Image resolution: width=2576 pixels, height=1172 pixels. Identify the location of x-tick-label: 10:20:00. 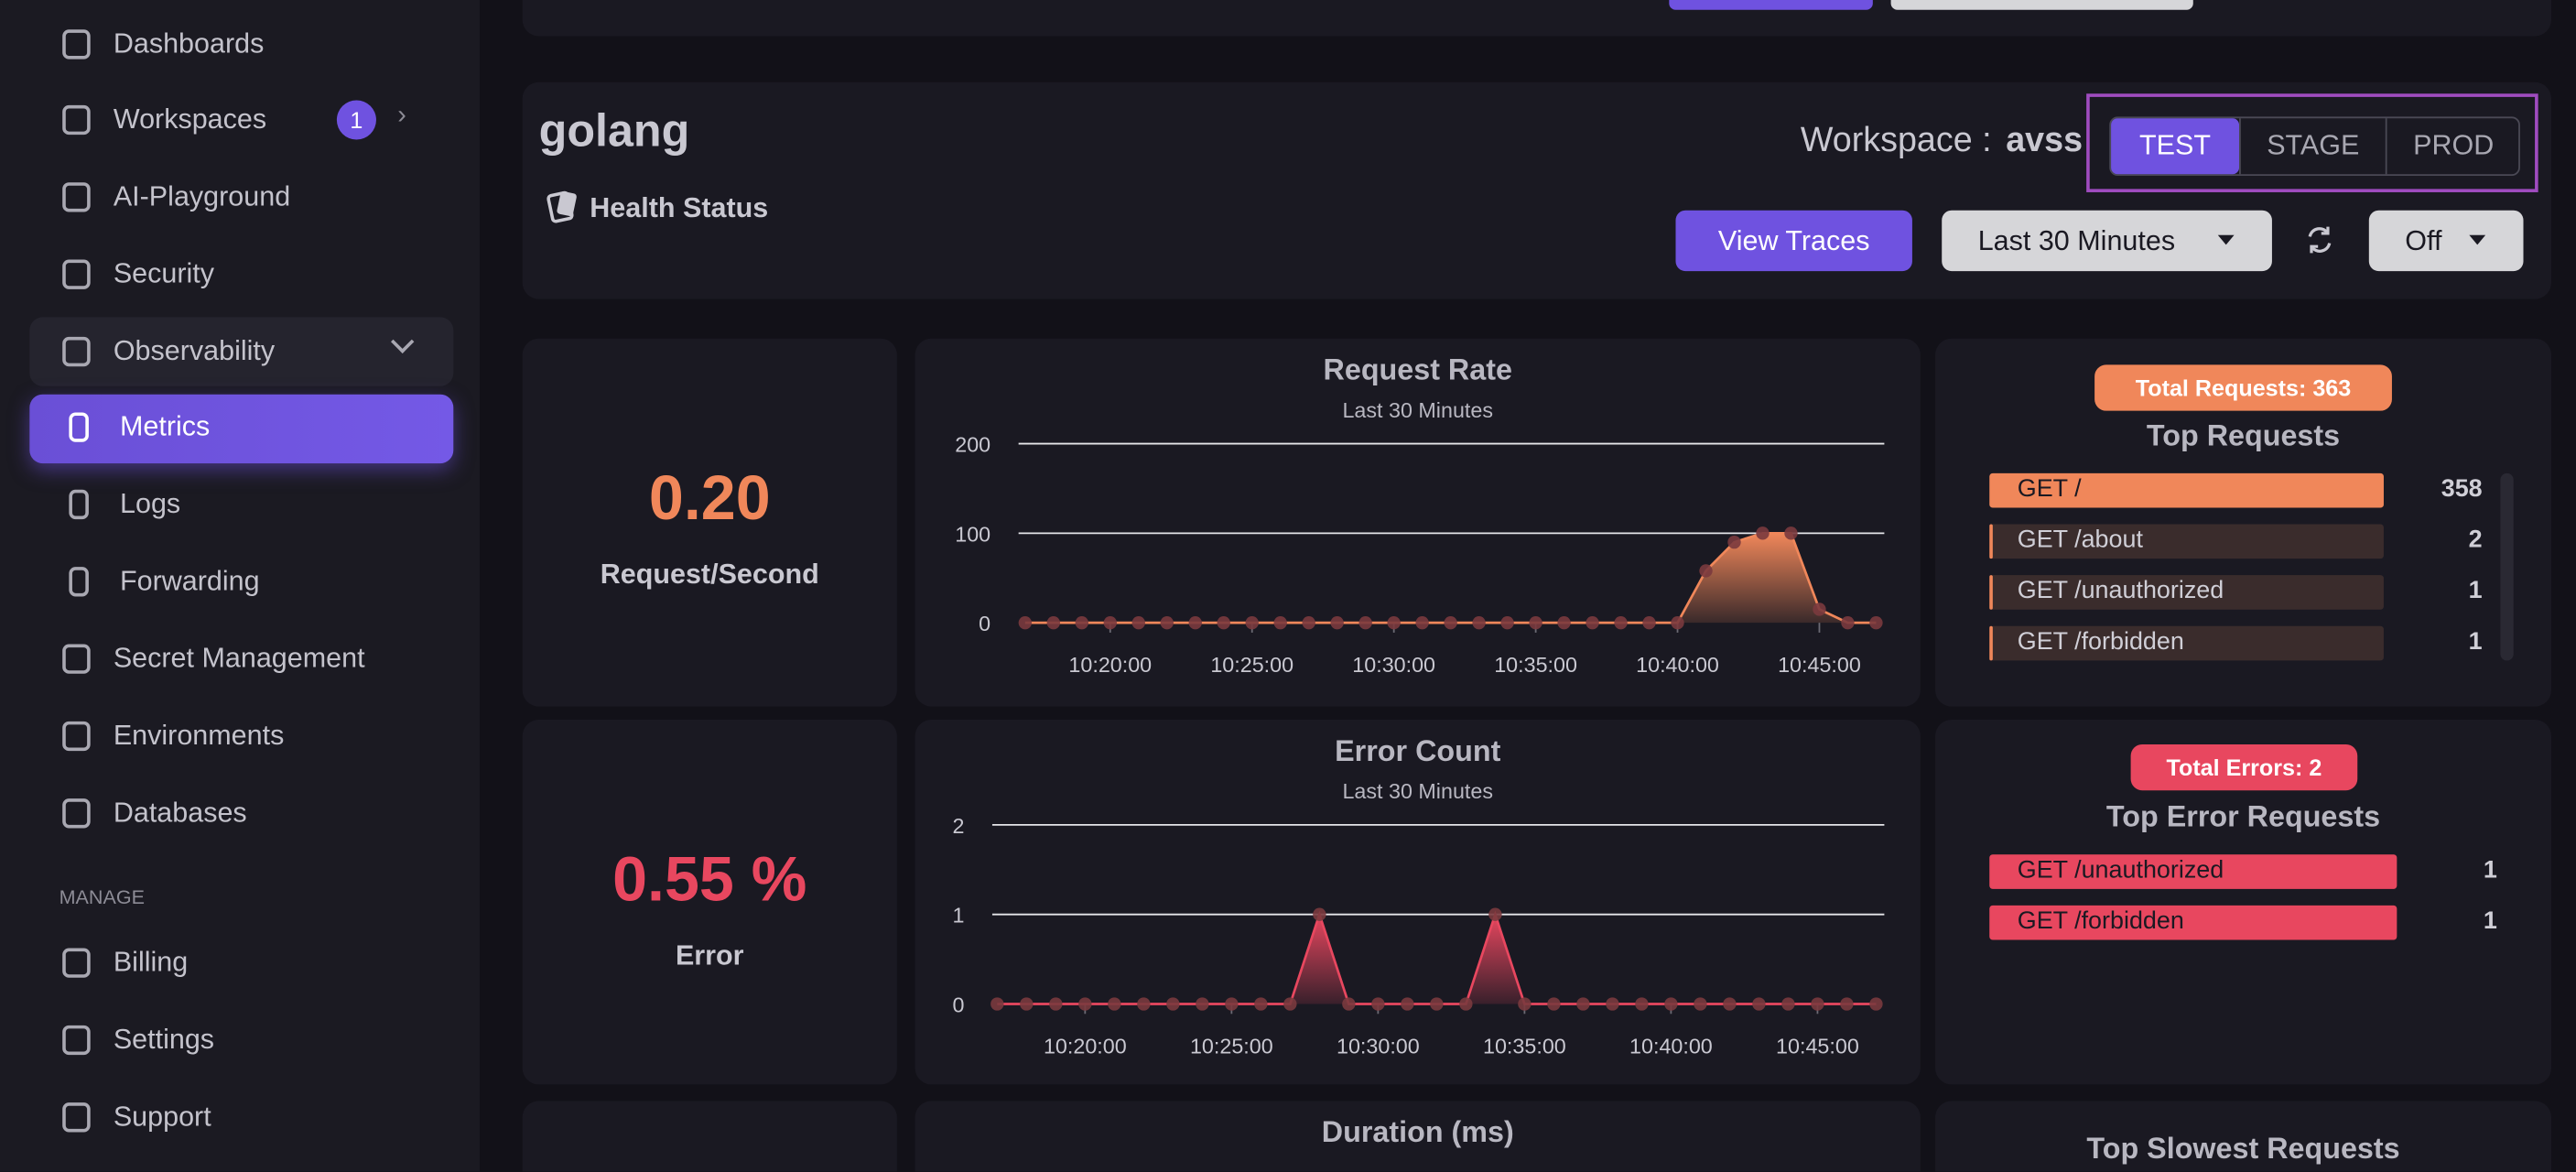
(1085, 1046).